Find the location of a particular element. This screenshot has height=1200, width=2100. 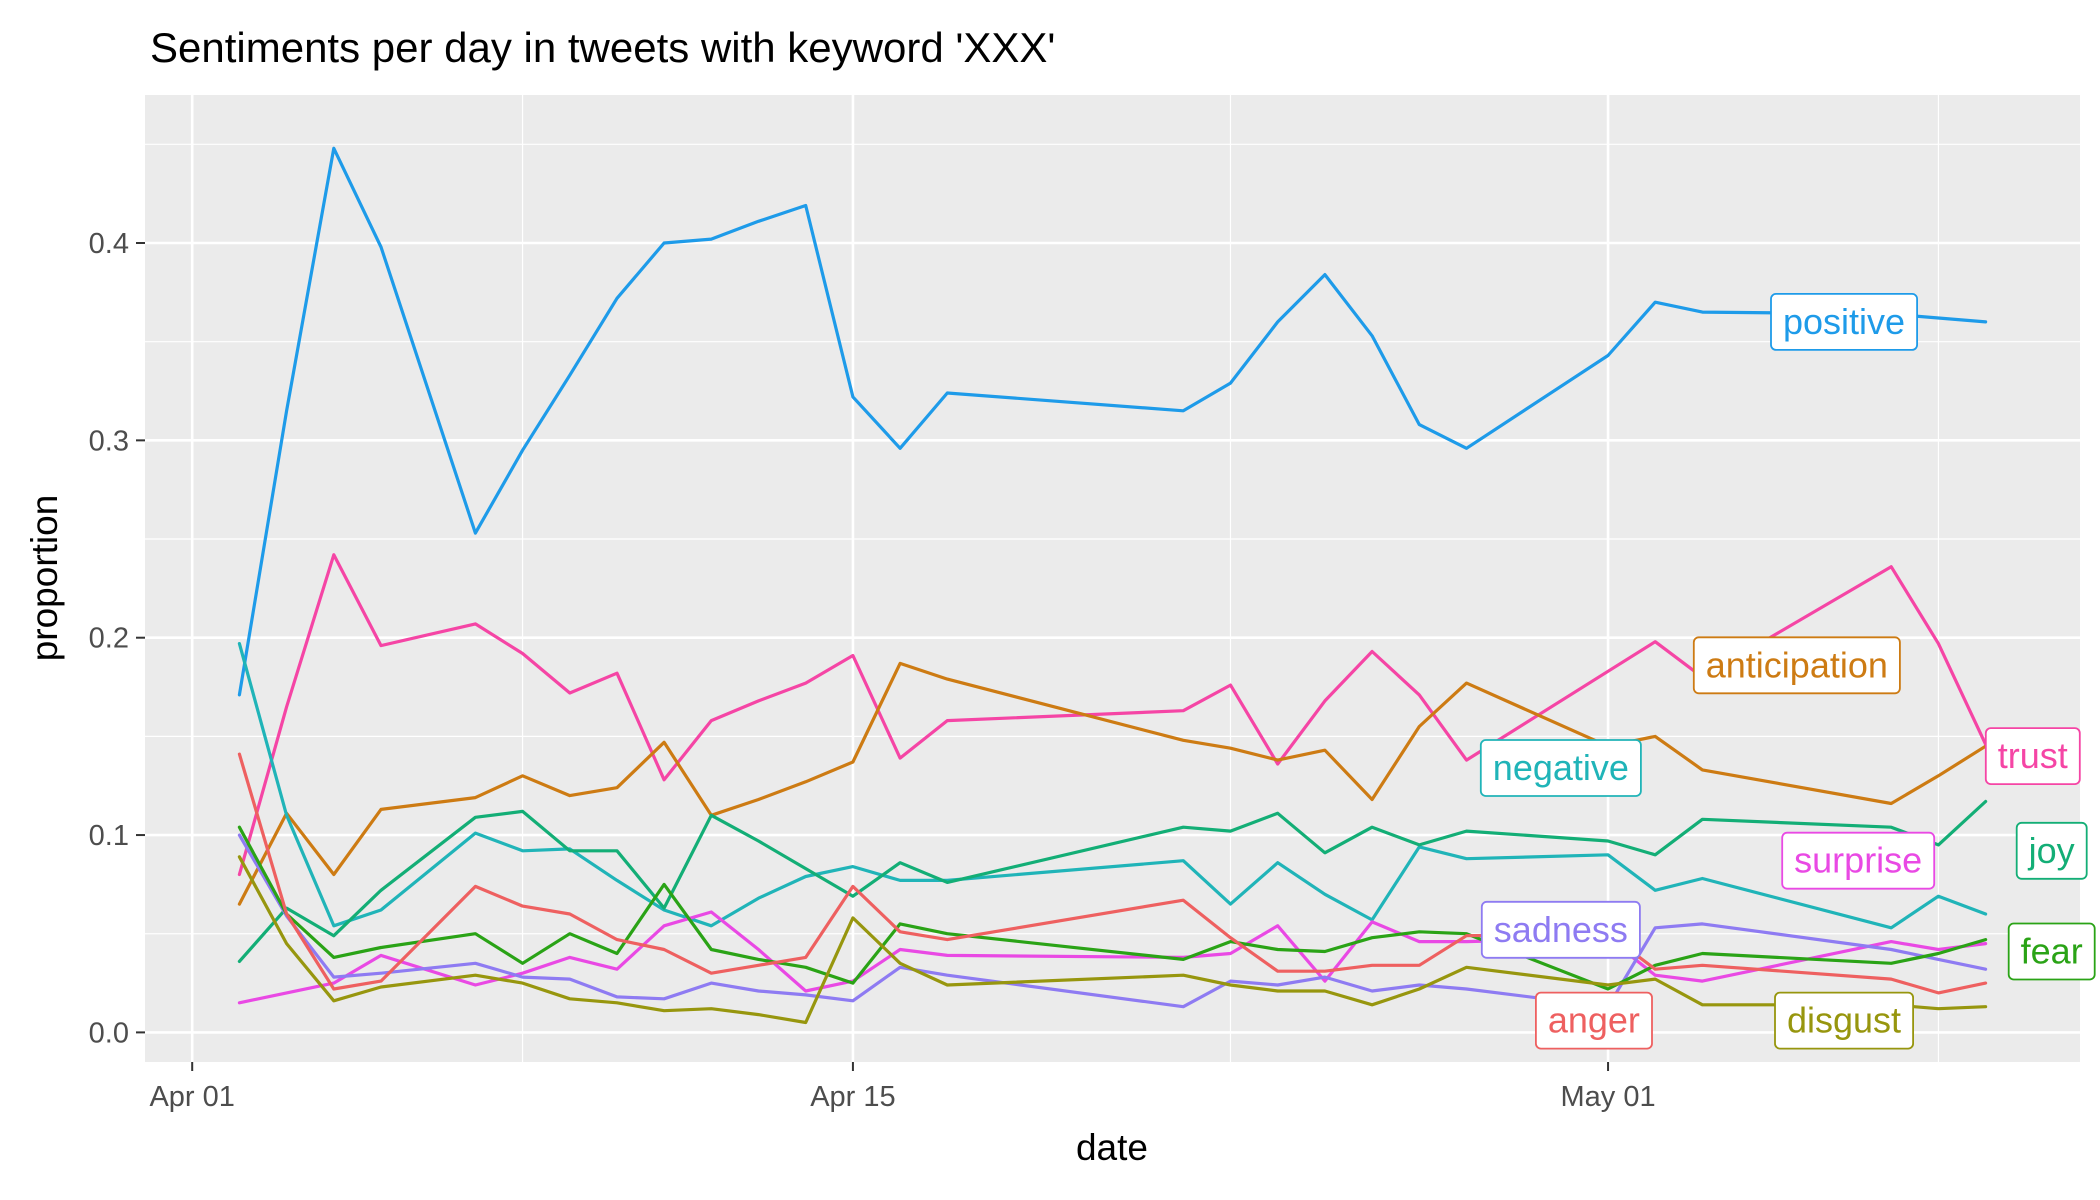

series-label-text: surprise is located at coordinates (1858, 860).